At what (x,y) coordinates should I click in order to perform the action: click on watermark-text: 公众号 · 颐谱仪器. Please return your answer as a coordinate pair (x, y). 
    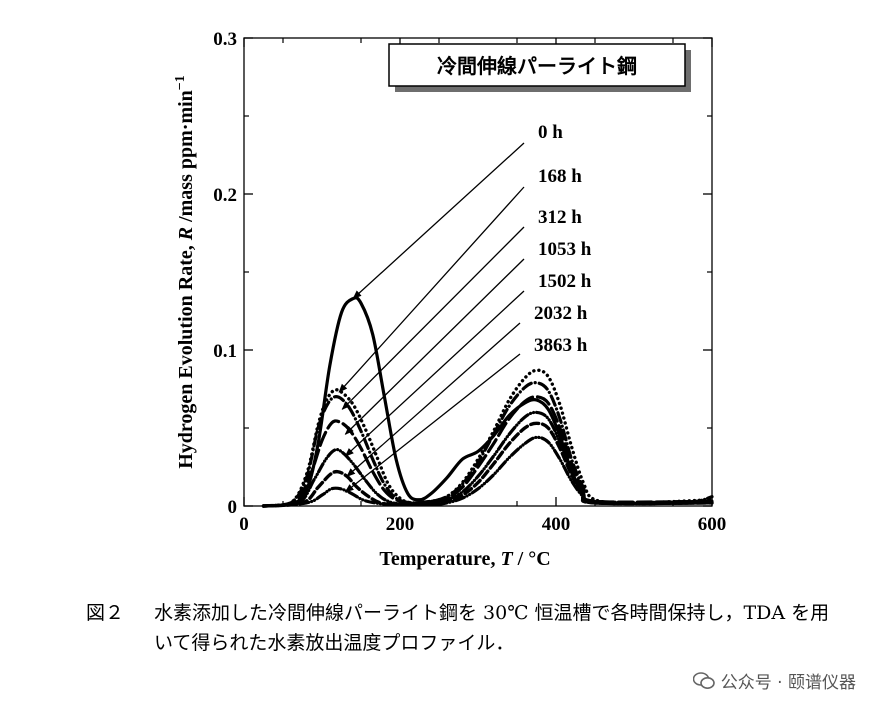
    Looking at the image, I should click on (788, 683).